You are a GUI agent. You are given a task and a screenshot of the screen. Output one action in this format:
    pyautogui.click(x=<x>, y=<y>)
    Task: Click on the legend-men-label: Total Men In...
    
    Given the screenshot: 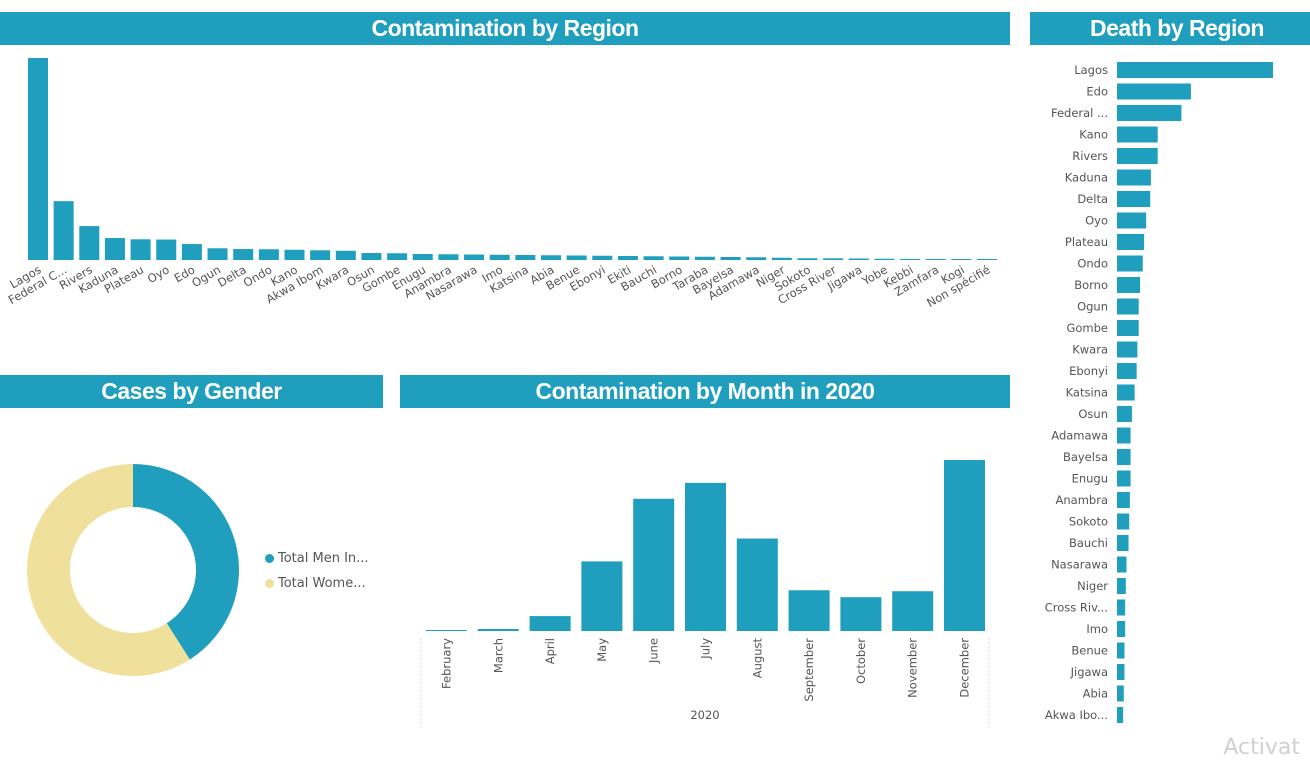 What is the action you would take?
    pyautogui.click(x=323, y=558)
    